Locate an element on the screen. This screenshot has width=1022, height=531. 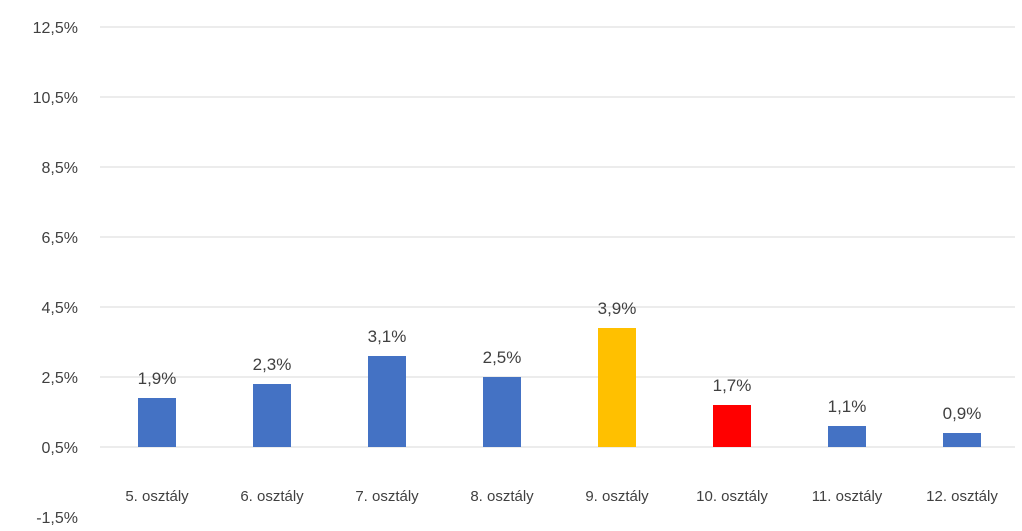
y-tick-label: 0,5% is located at coordinates (60, 448).